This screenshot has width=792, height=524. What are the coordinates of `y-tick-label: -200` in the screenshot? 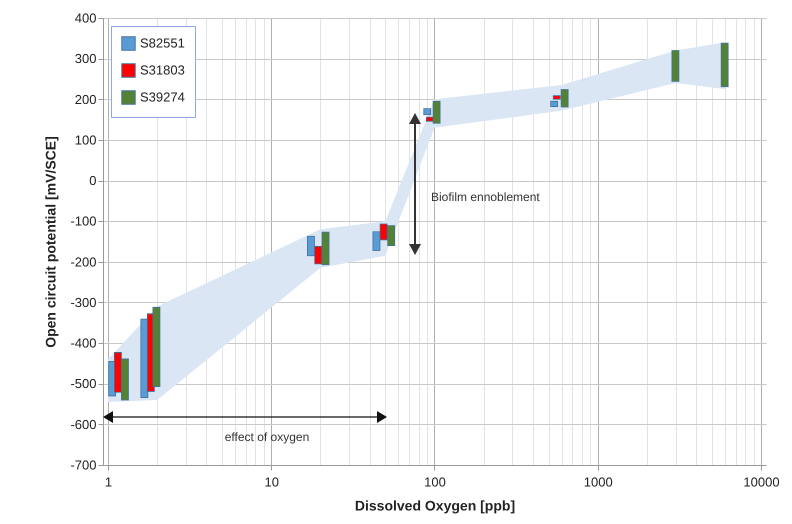 It's located at (83, 262).